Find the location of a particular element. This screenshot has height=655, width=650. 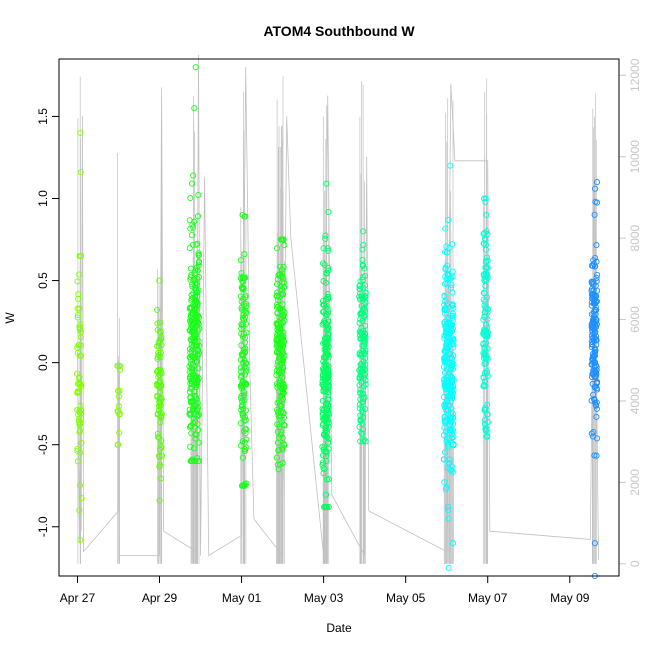

x-tick-label: May 03 is located at coordinates (324, 598).